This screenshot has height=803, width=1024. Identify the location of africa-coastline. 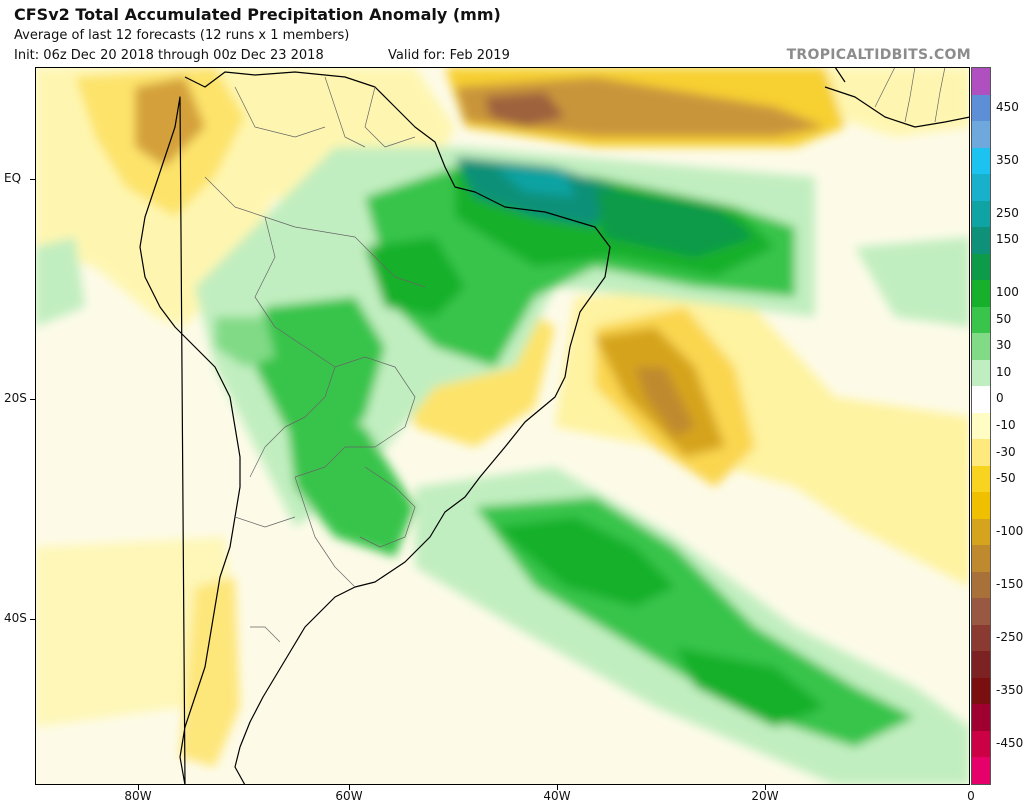
(897, 97).